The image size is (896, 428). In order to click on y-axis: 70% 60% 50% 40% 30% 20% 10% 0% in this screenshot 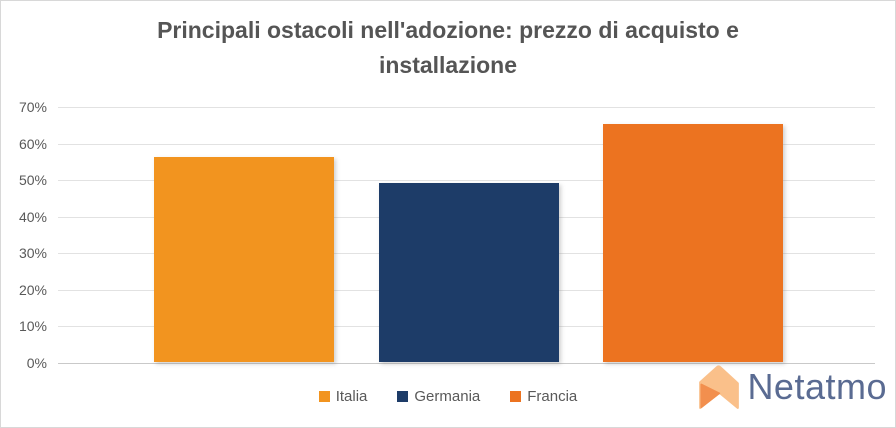, I will do `click(25, 235)`.